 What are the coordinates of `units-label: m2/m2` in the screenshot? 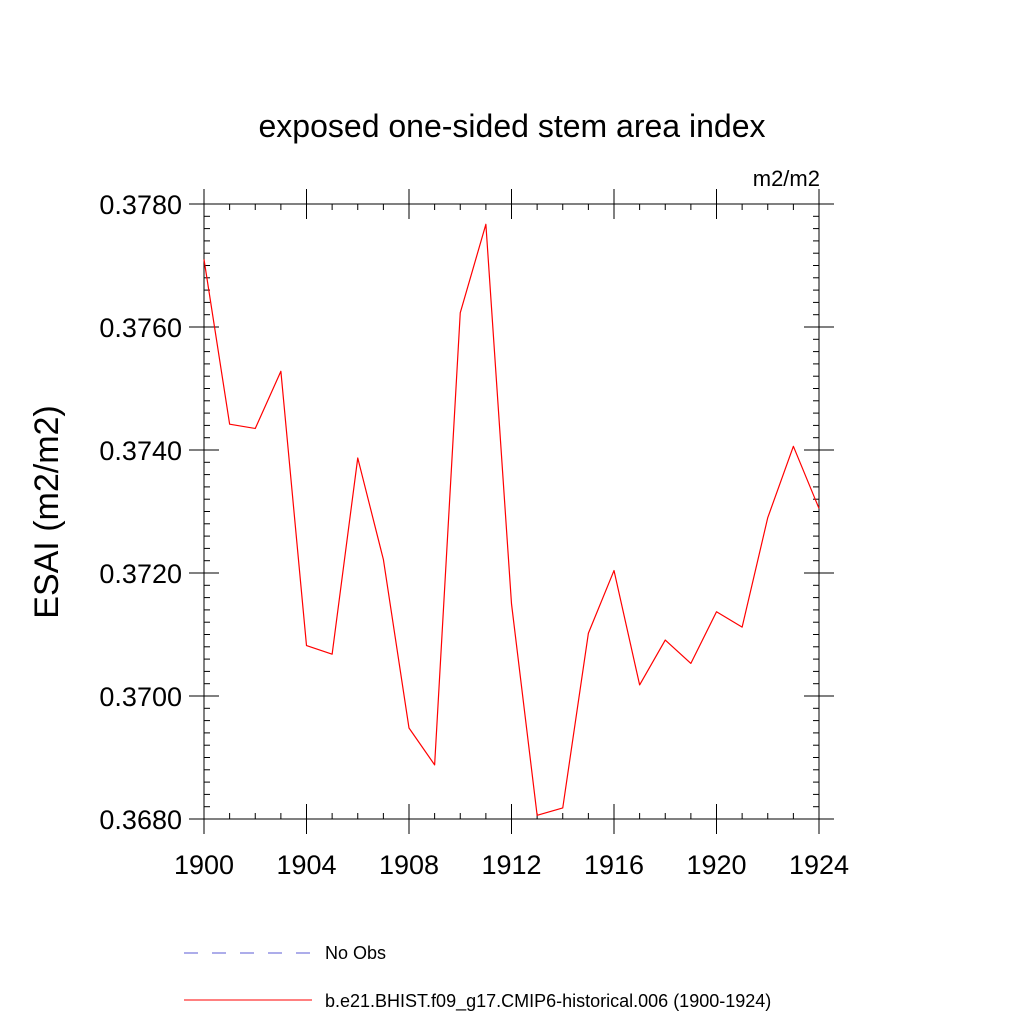 It's located at (786, 178).